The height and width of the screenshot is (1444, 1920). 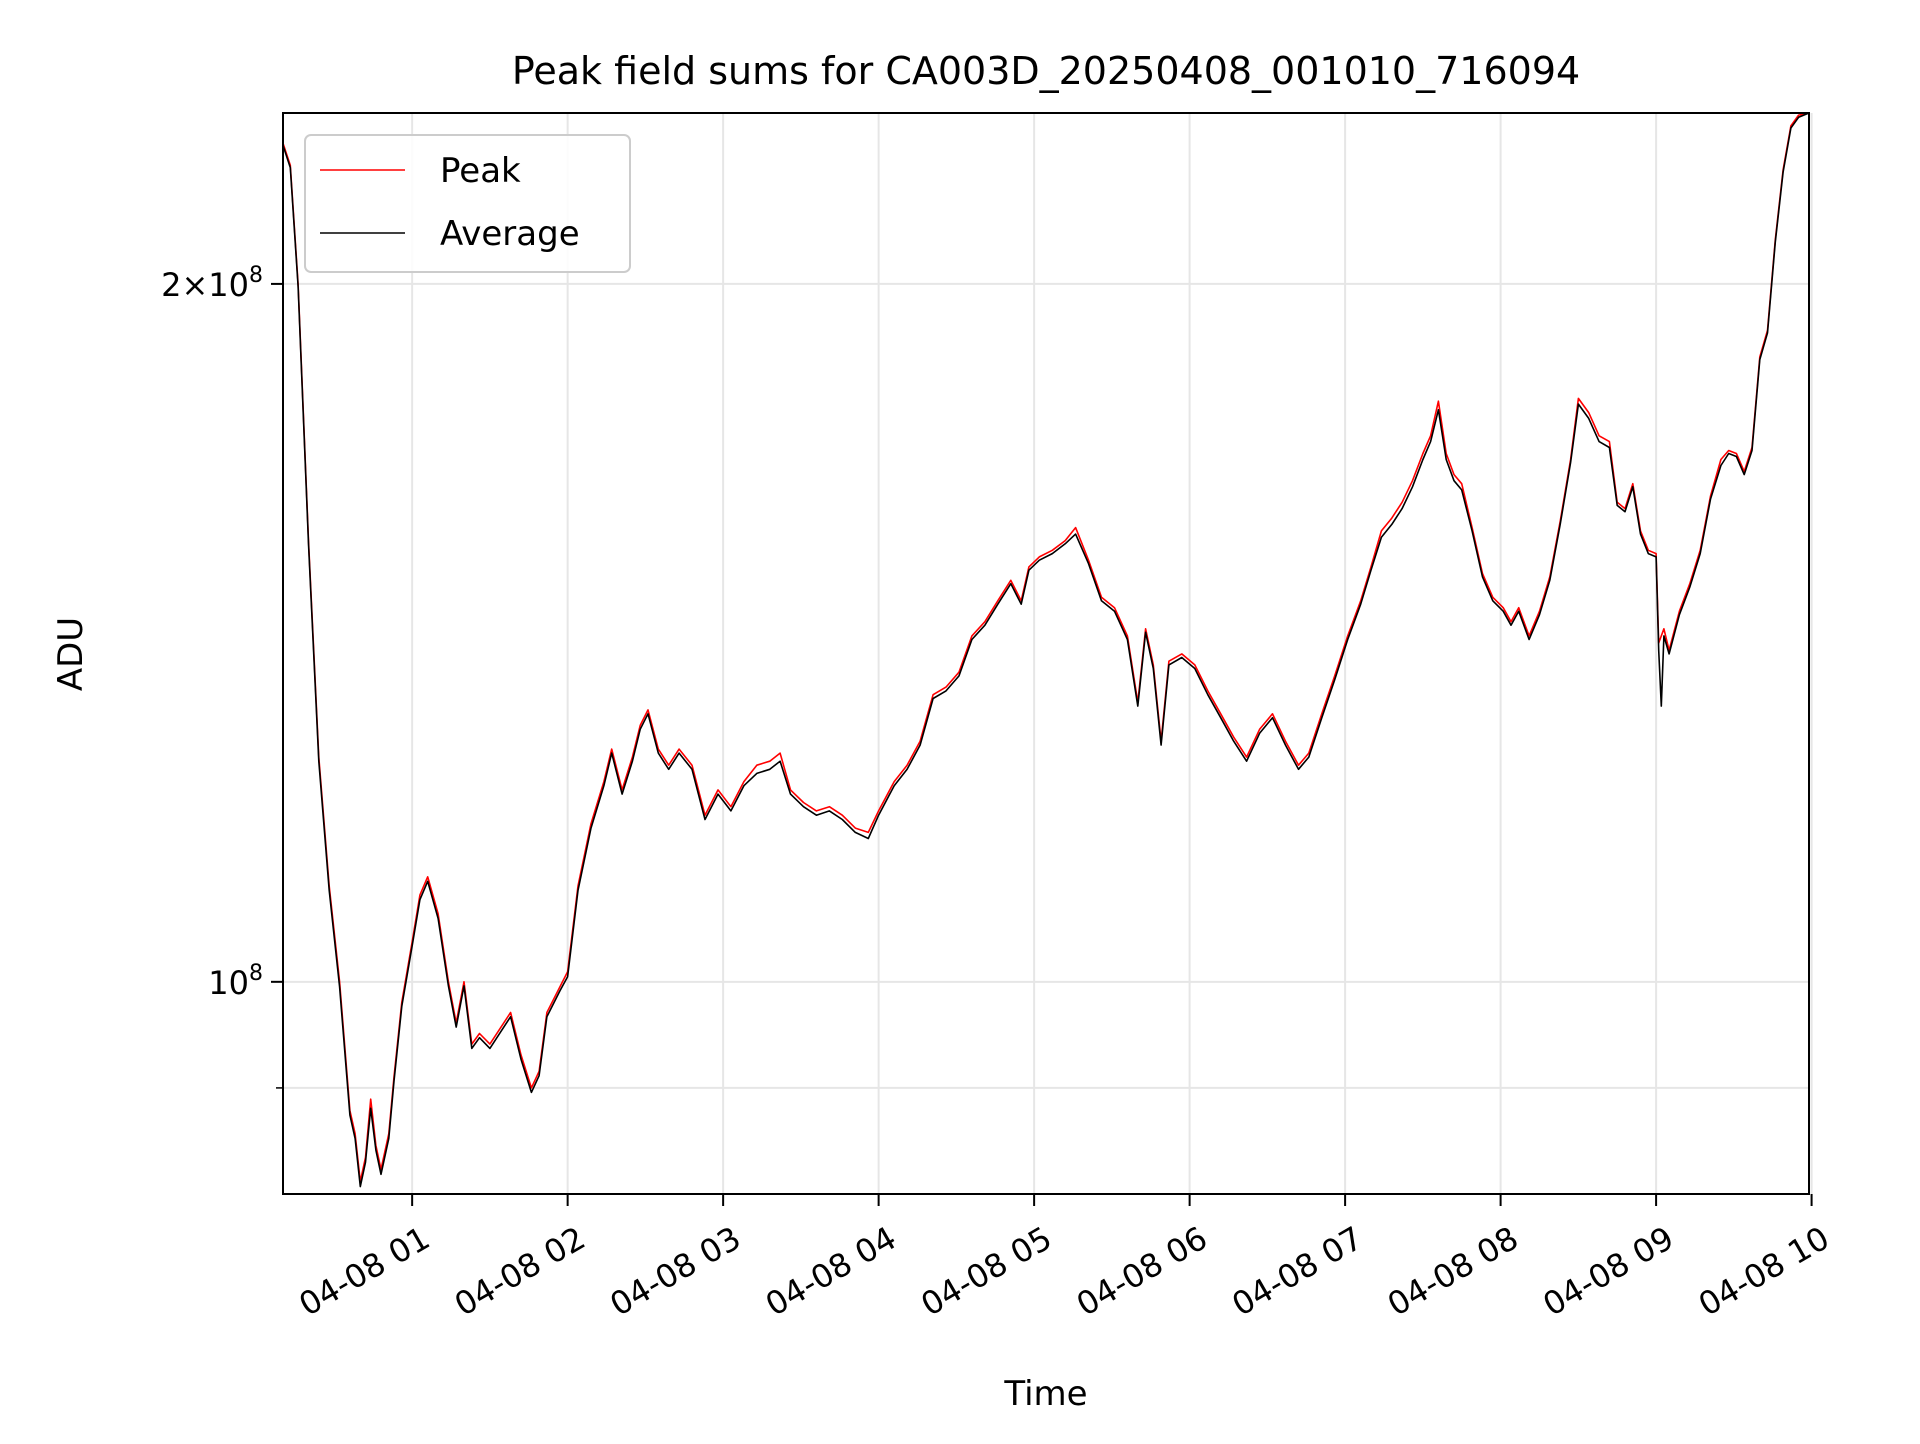 What do you see at coordinates (480, 171) in the screenshot?
I see `legend-peak-label: Peak` at bounding box center [480, 171].